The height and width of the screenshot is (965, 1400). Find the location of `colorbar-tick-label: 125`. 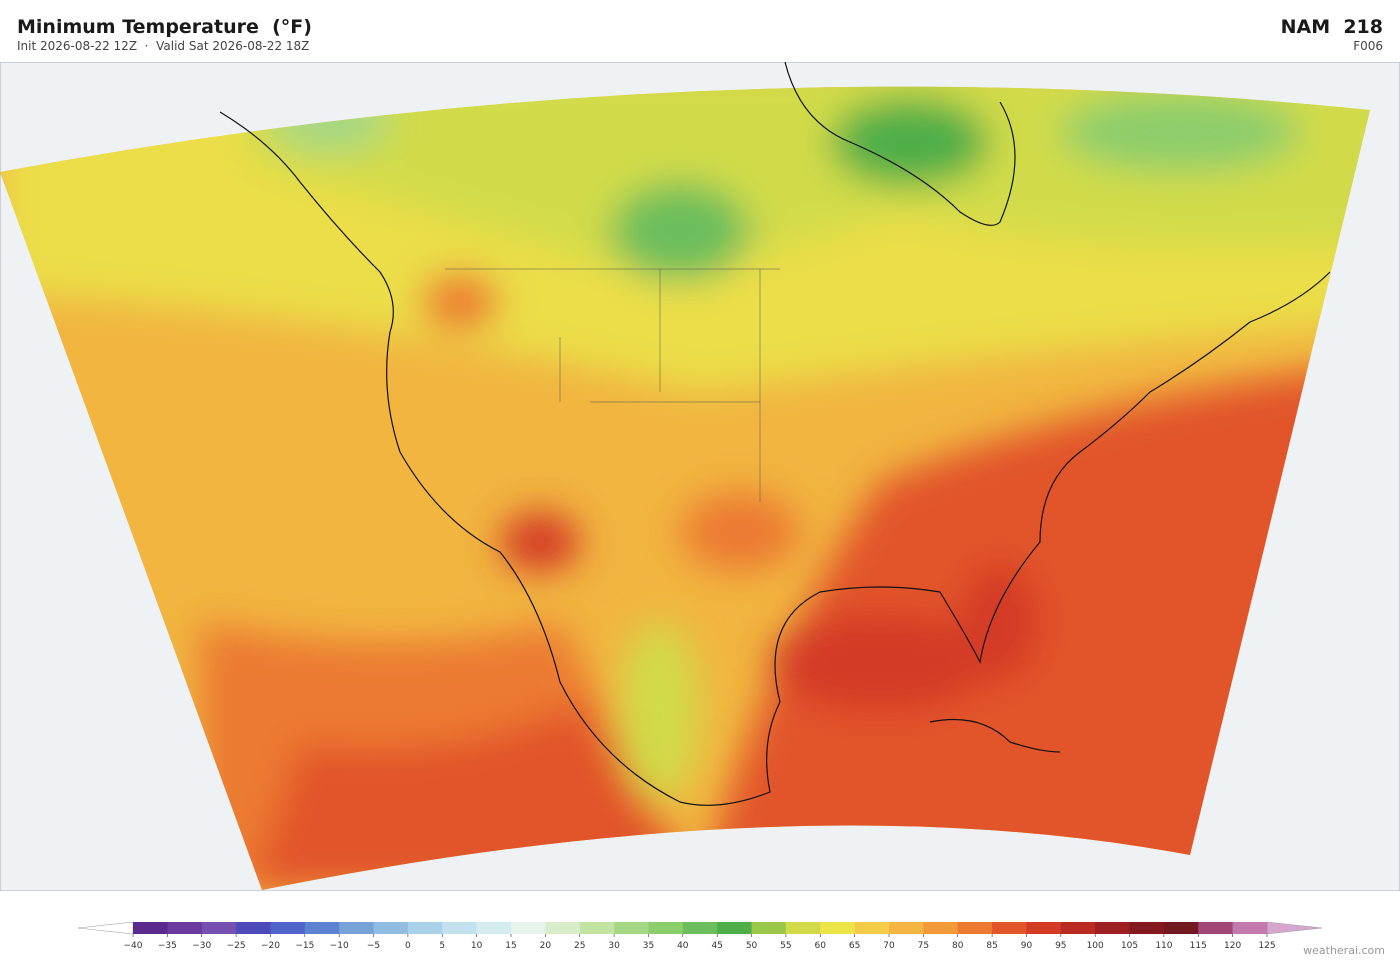

colorbar-tick-label: 125 is located at coordinates (1266, 946).